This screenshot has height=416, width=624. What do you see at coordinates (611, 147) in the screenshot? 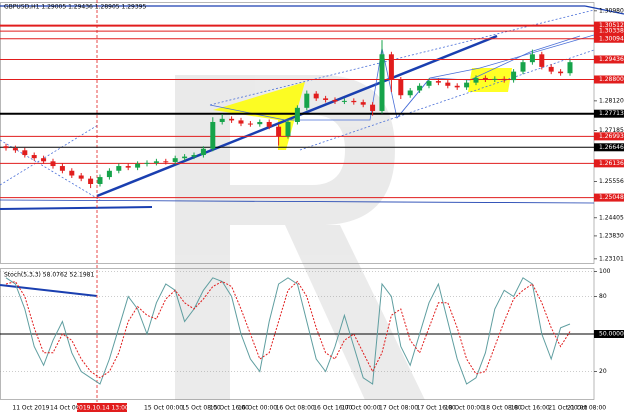
I see `level-label: 1.26646` at bounding box center [611, 147].